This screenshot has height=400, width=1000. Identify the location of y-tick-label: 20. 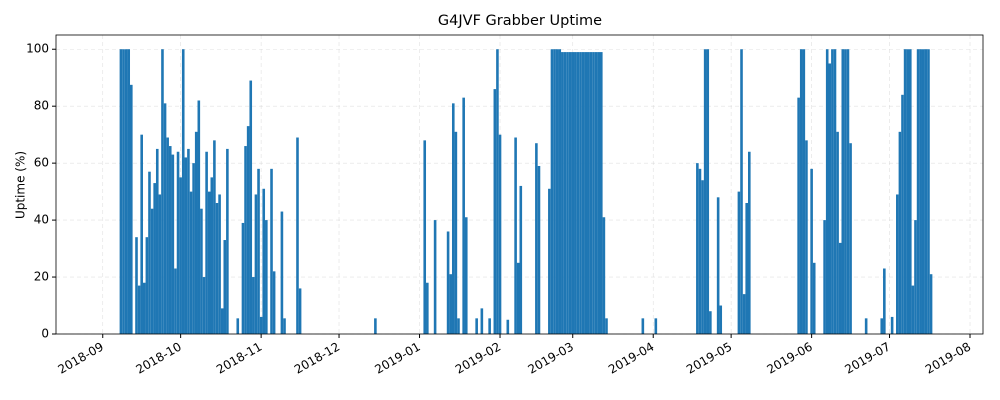
(41, 277).